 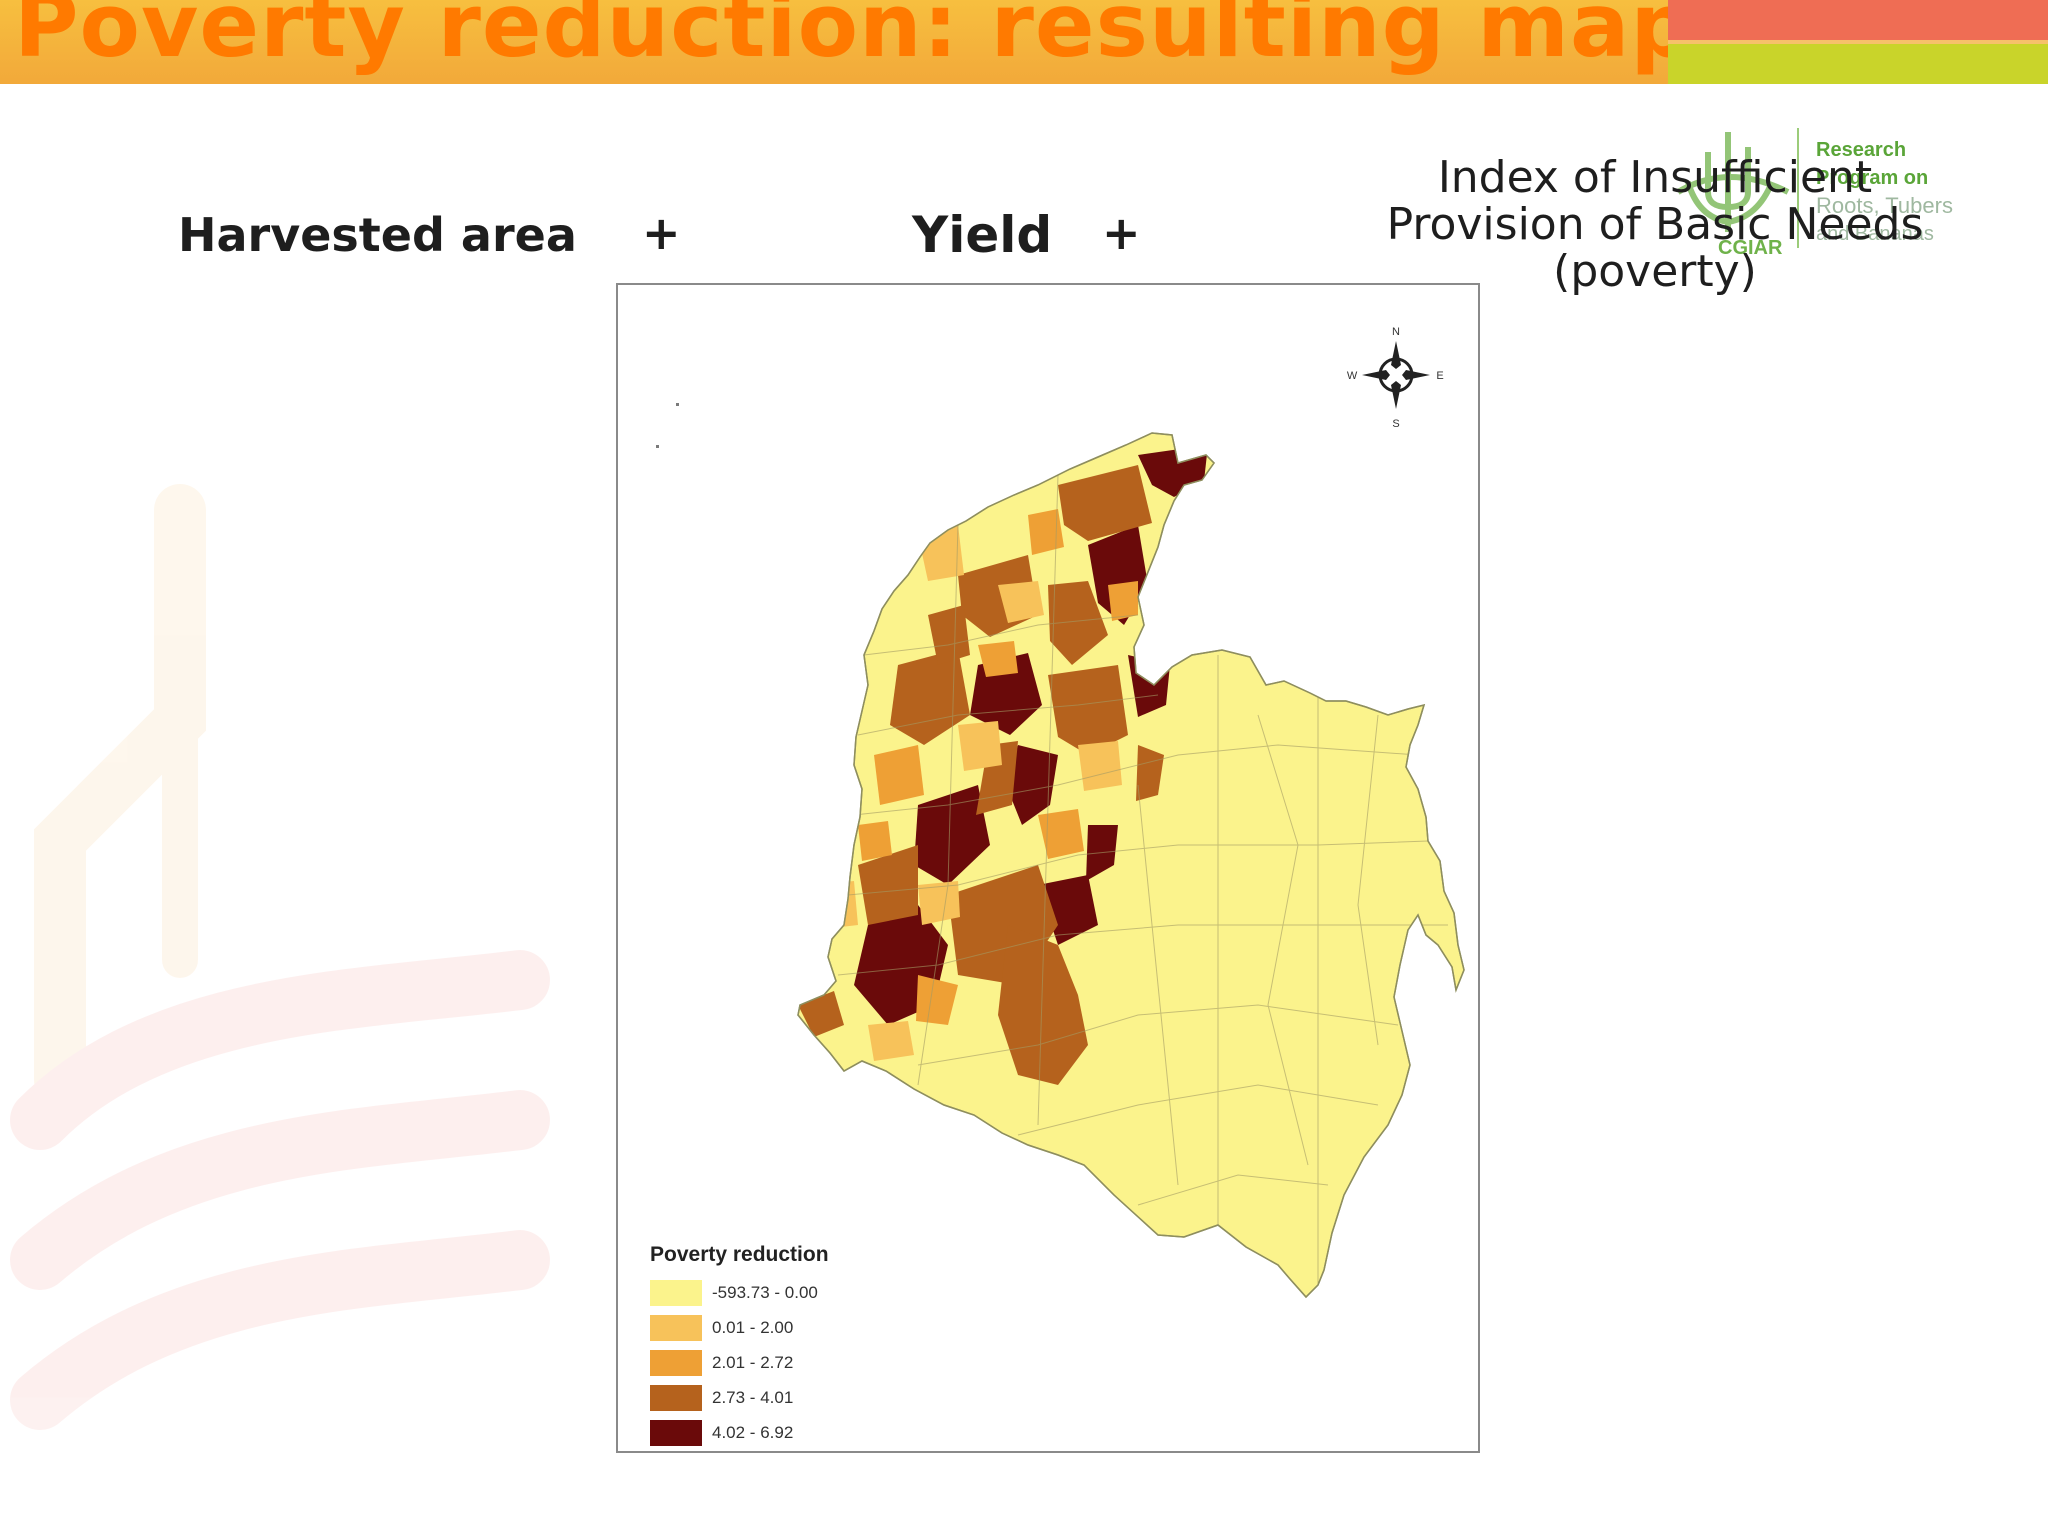 I want to click on legend-label: 0.01 - 2.00, so click(x=753, y=1327).